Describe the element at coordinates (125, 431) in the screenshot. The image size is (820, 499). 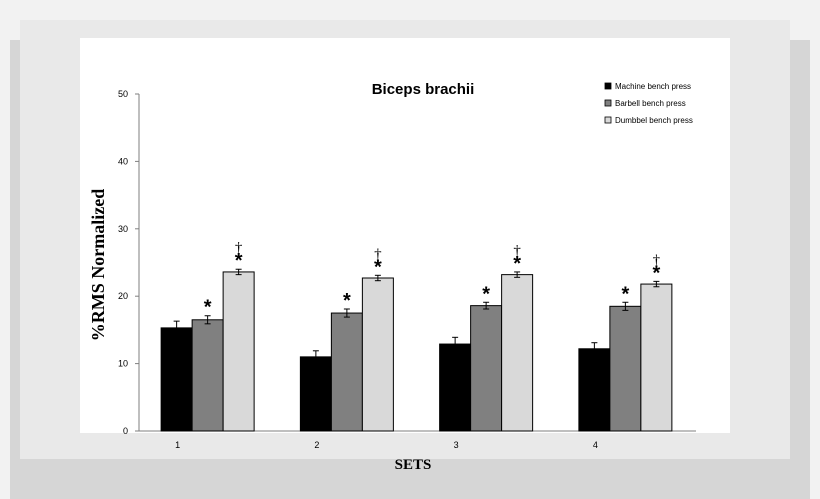
I see `y-tick-label: 0` at that location.